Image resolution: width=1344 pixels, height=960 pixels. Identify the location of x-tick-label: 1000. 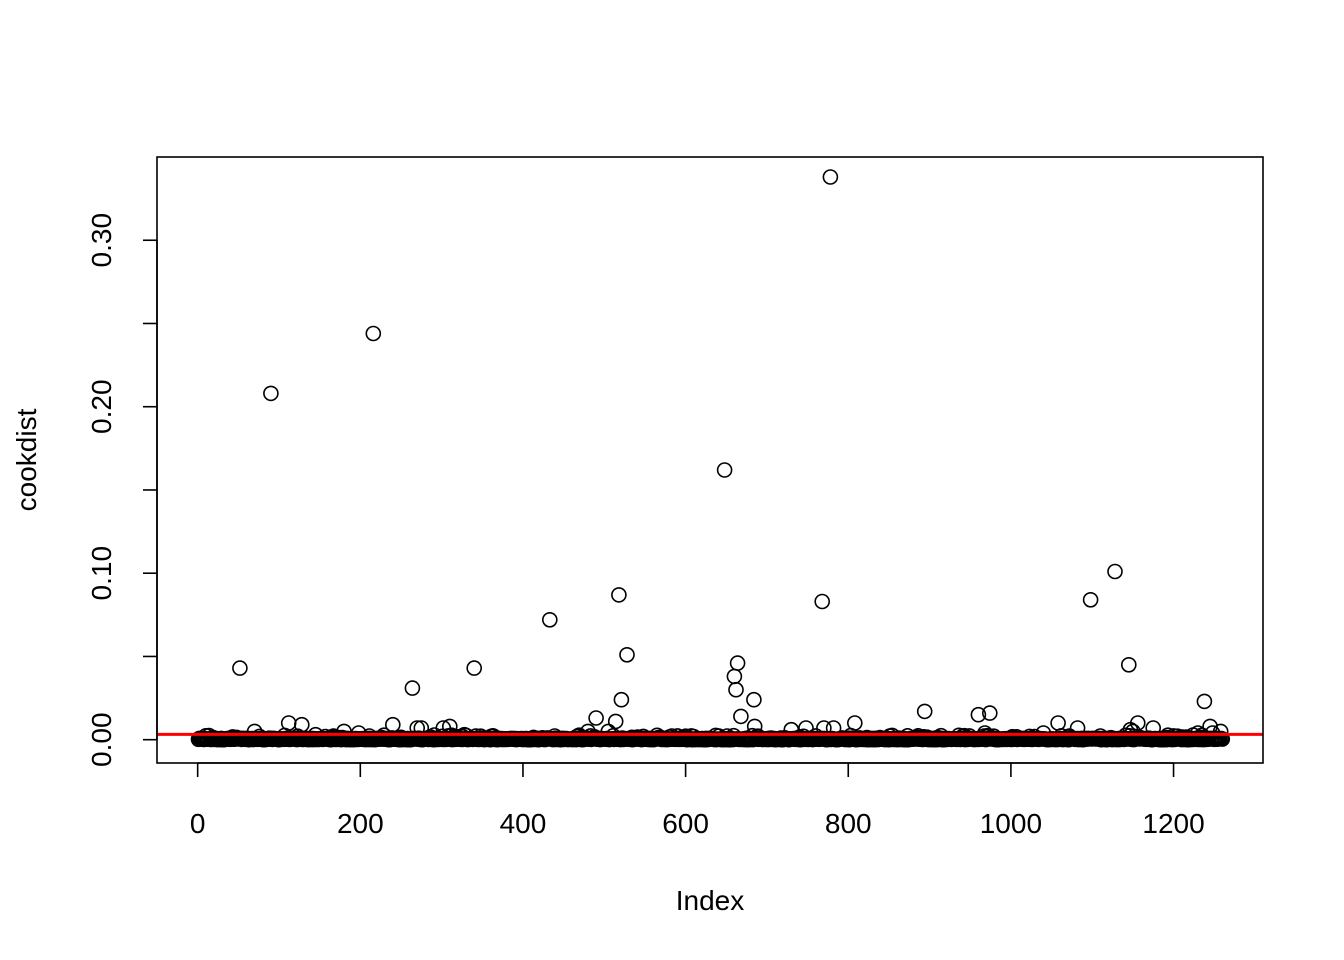
(1011, 823).